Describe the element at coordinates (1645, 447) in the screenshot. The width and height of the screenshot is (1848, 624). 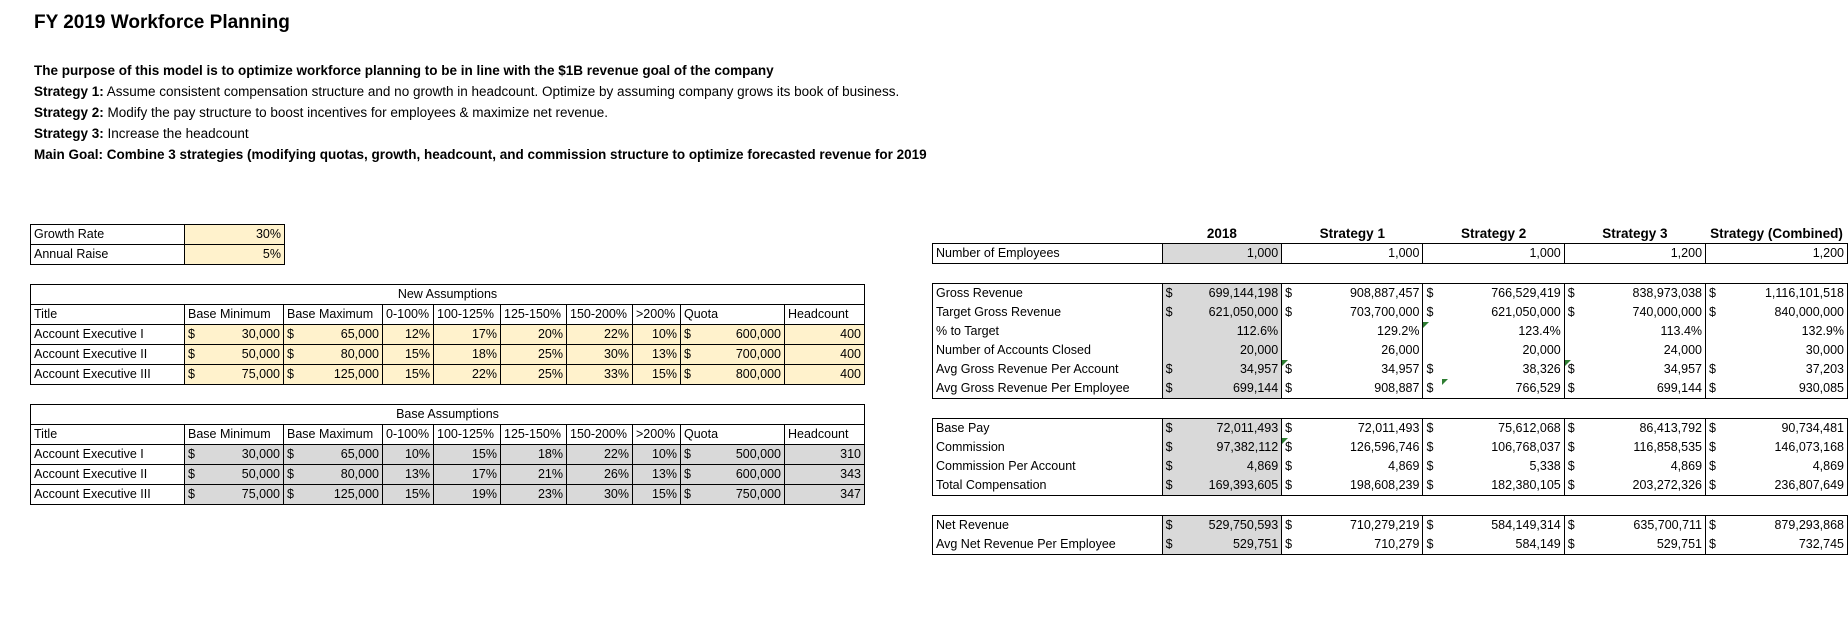
I see `value-strategy-3: 116,858,535` at that location.